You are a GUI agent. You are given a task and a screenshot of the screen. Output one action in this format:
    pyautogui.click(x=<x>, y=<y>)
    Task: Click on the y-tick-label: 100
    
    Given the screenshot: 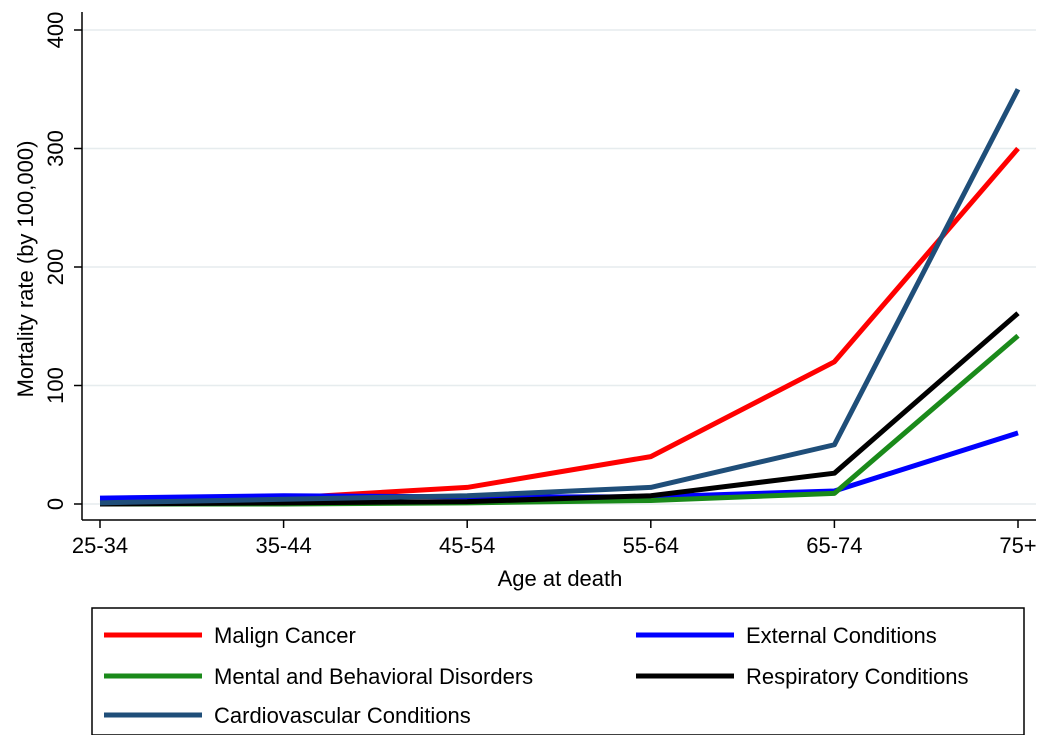 What is the action you would take?
    pyautogui.click(x=55, y=385)
    